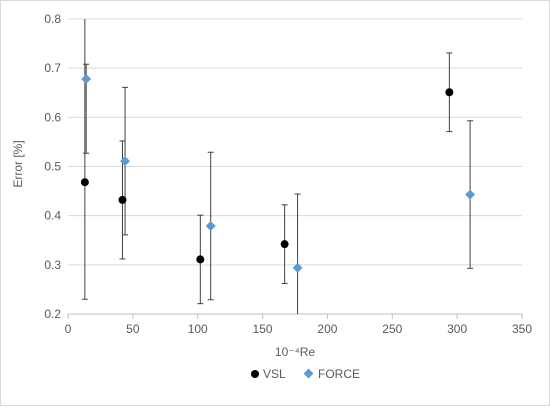 This screenshot has height=410, width=550. What do you see at coordinates (263, 329) in the screenshot?
I see `x-tick-label-3: 150` at bounding box center [263, 329].